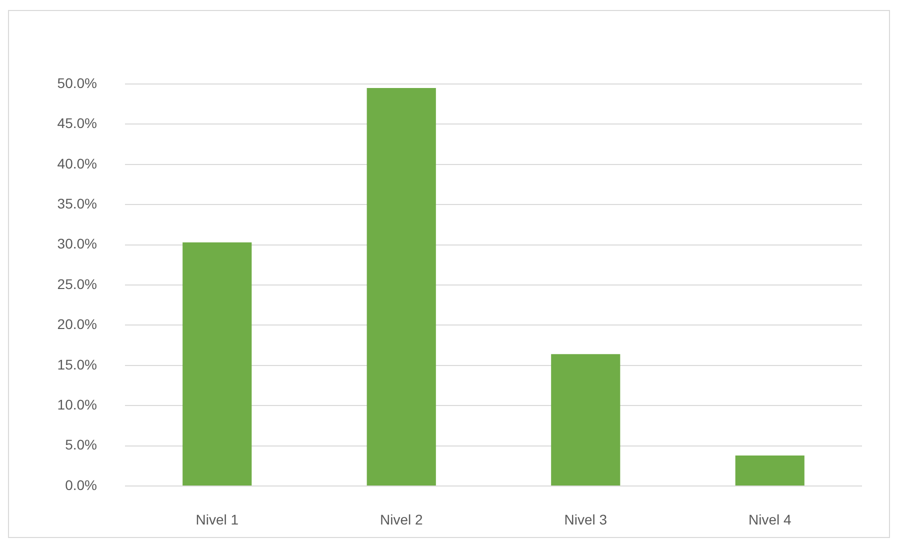 The height and width of the screenshot is (544, 898). What do you see at coordinates (81, 484) in the screenshot?
I see `y-tick-label: 0.0%` at bounding box center [81, 484].